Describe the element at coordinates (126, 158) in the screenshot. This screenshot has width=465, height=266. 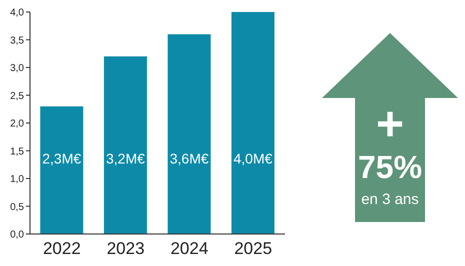
I see `data-label: 3,2M€` at that location.